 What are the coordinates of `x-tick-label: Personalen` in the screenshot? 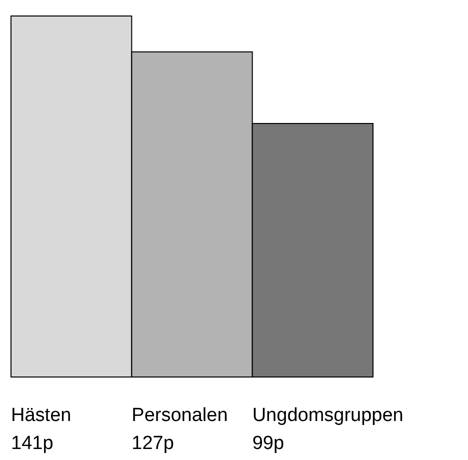 It's located at (180, 415).